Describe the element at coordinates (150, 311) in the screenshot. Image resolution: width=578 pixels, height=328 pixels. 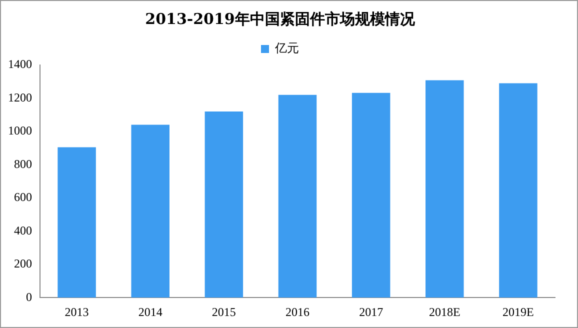
I see `x-tick-label: 2014` at that location.